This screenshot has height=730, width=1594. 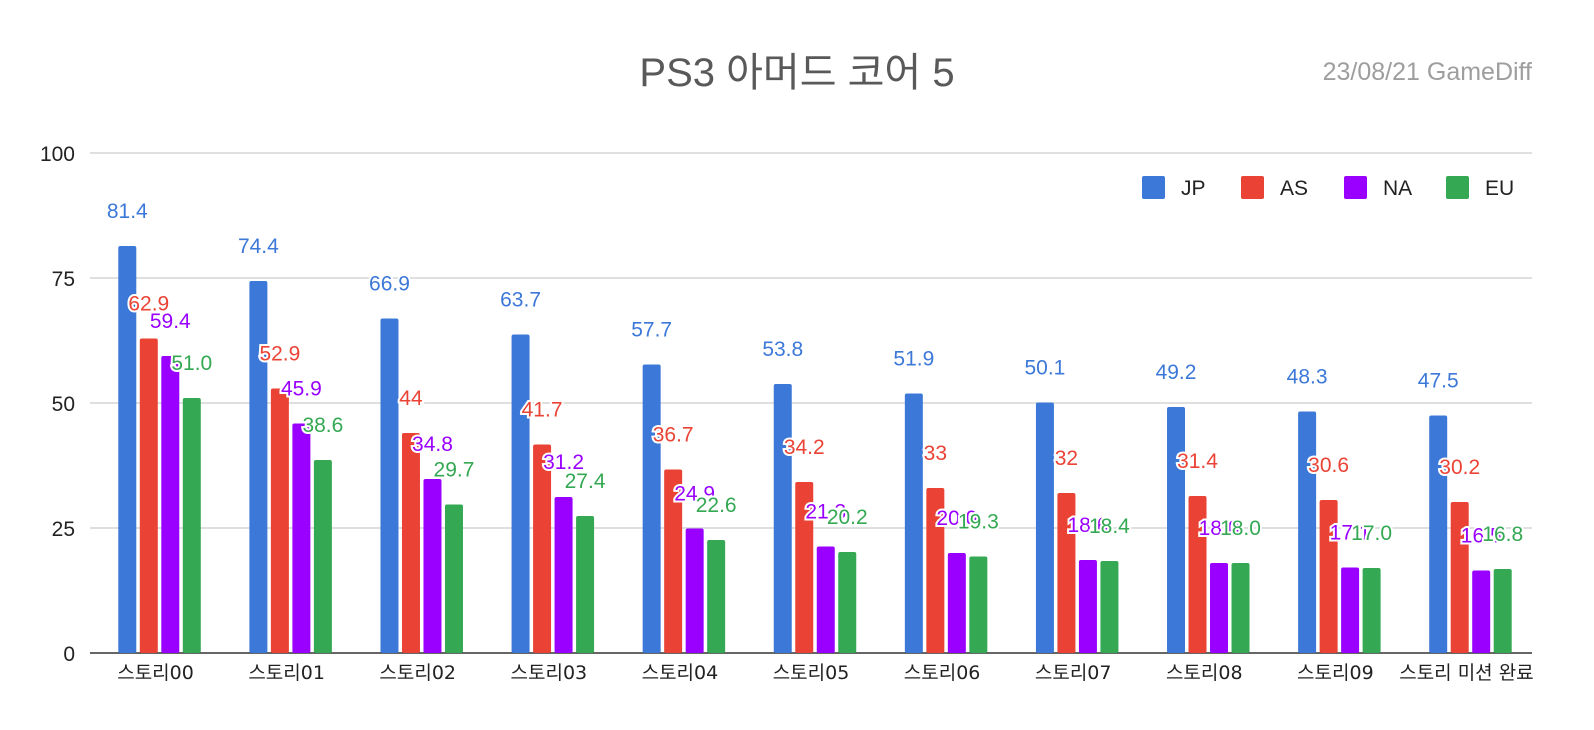 What do you see at coordinates (694, 494) in the screenshot?
I see `data-label-na: 24.9` at bounding box center [694, 494].